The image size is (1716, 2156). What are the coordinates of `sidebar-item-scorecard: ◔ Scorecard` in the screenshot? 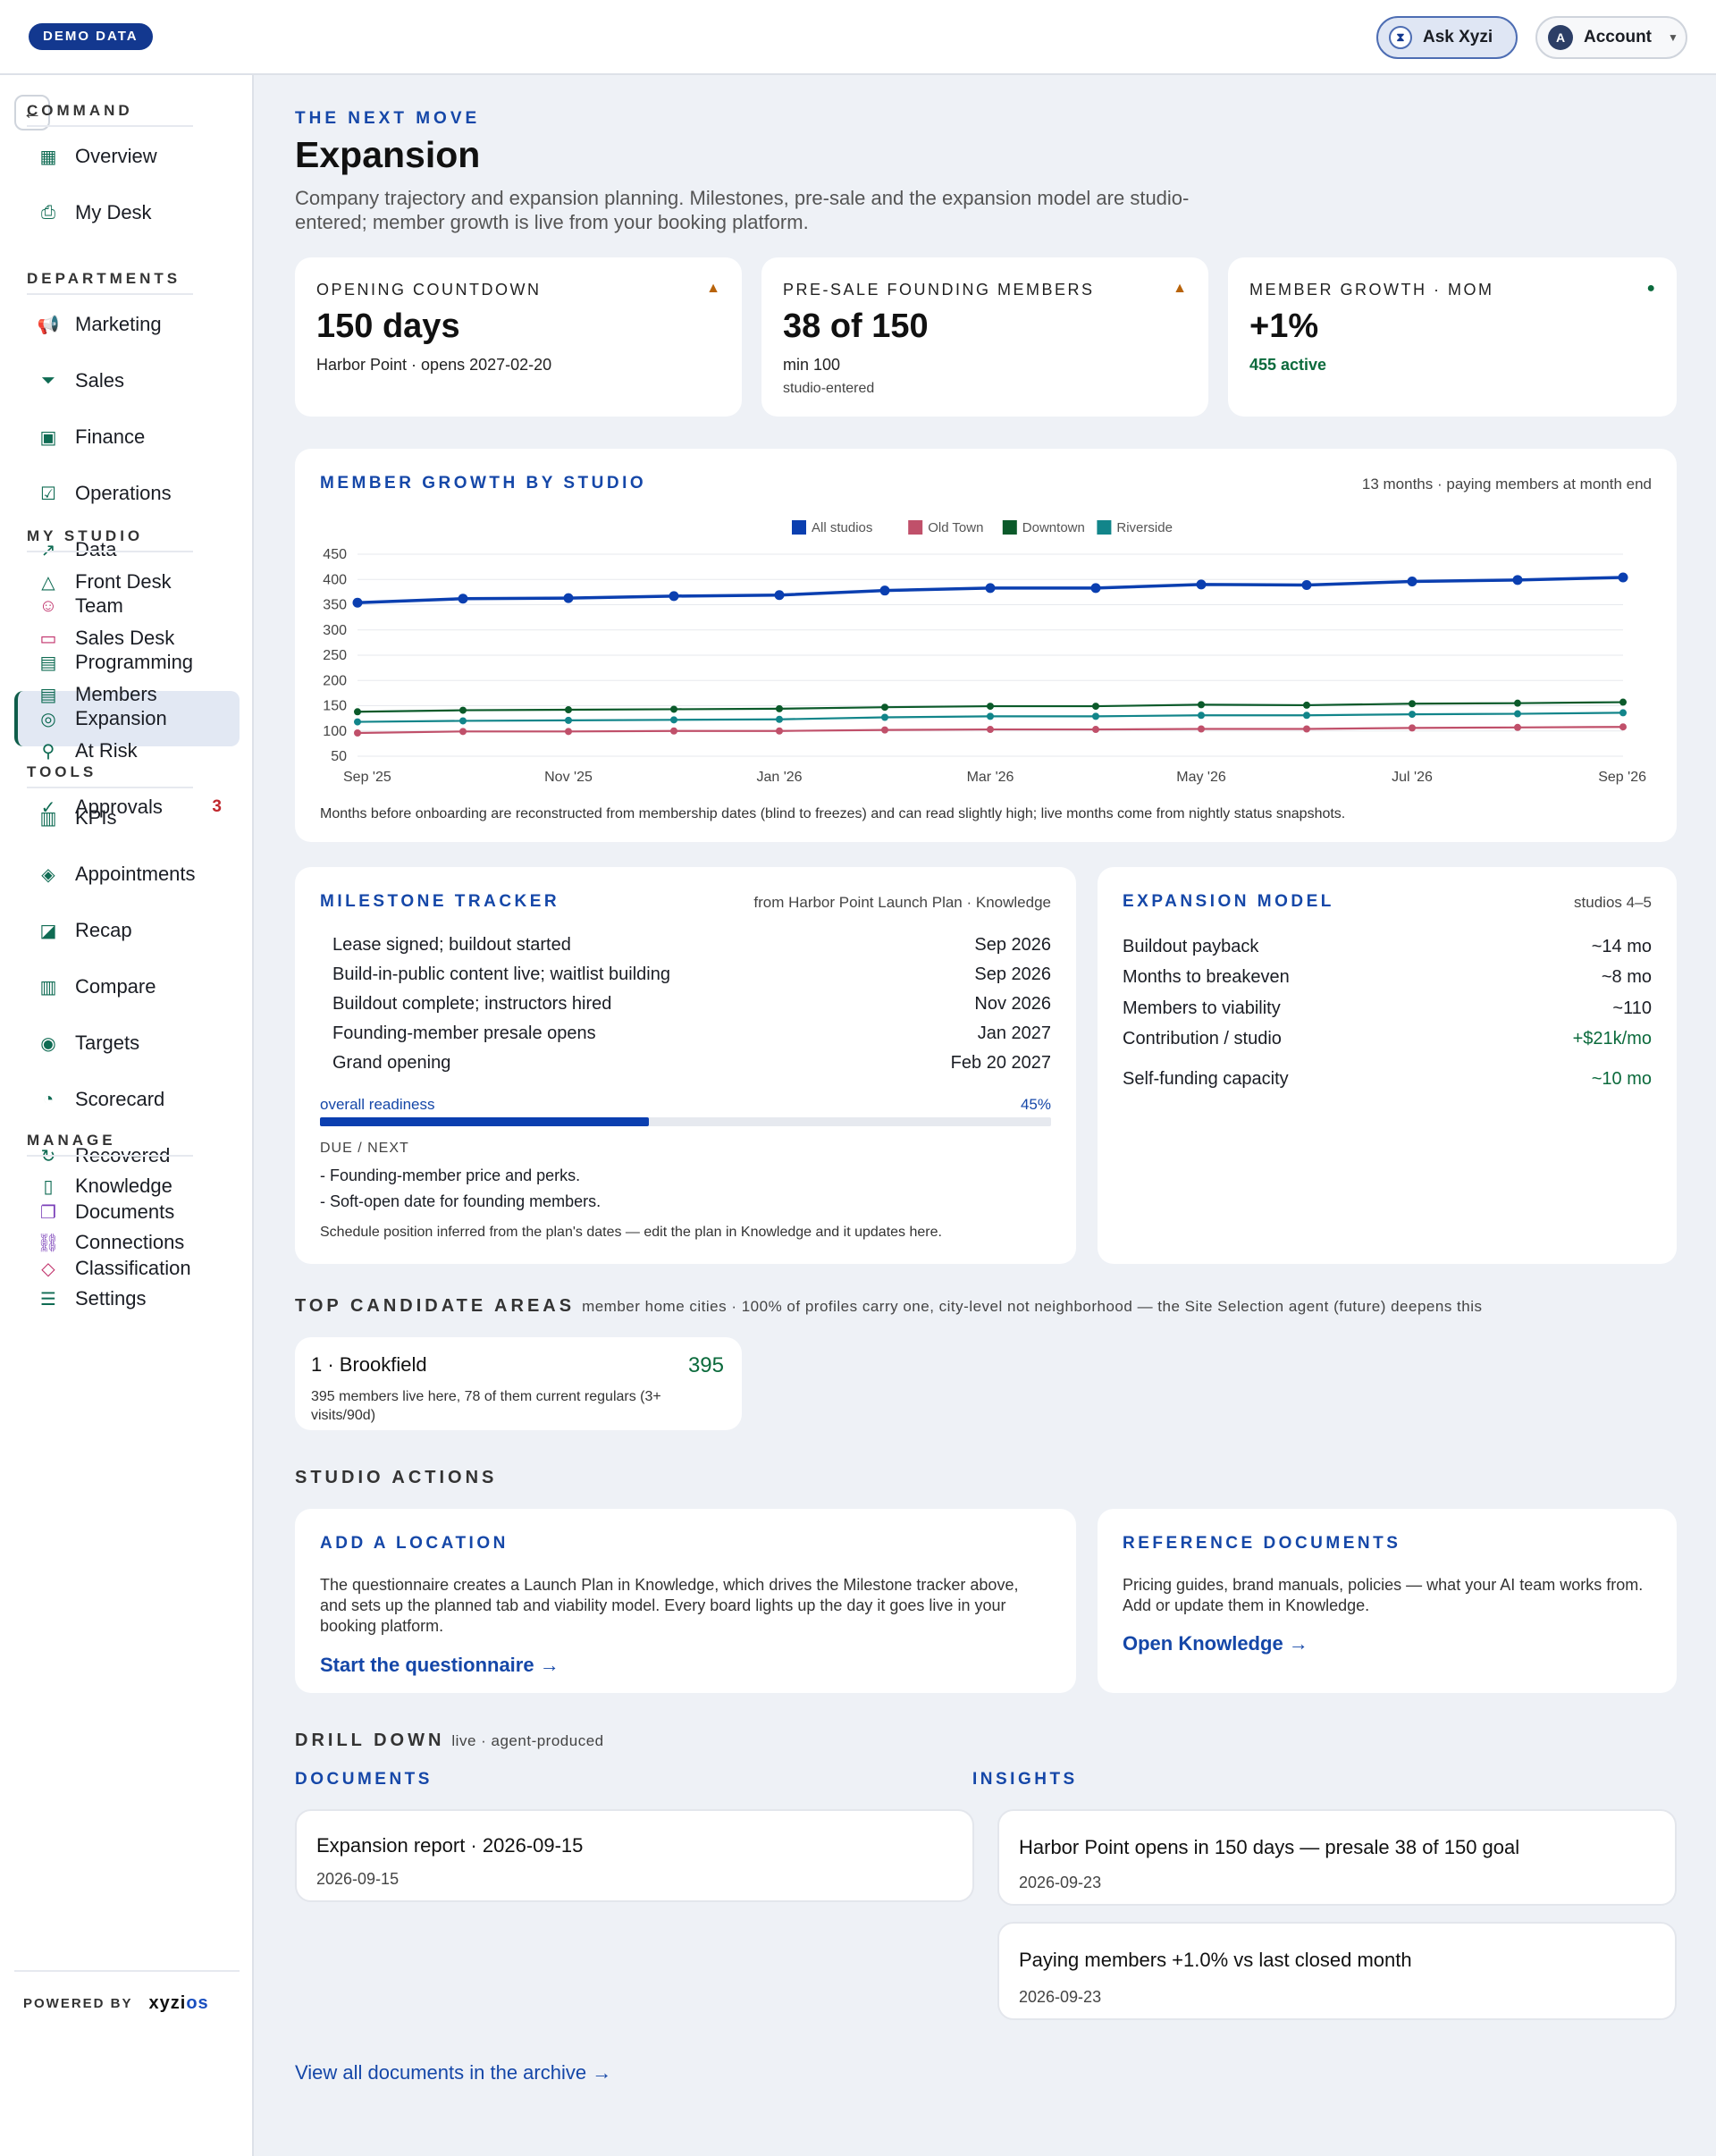 It's located at (127, 1099).